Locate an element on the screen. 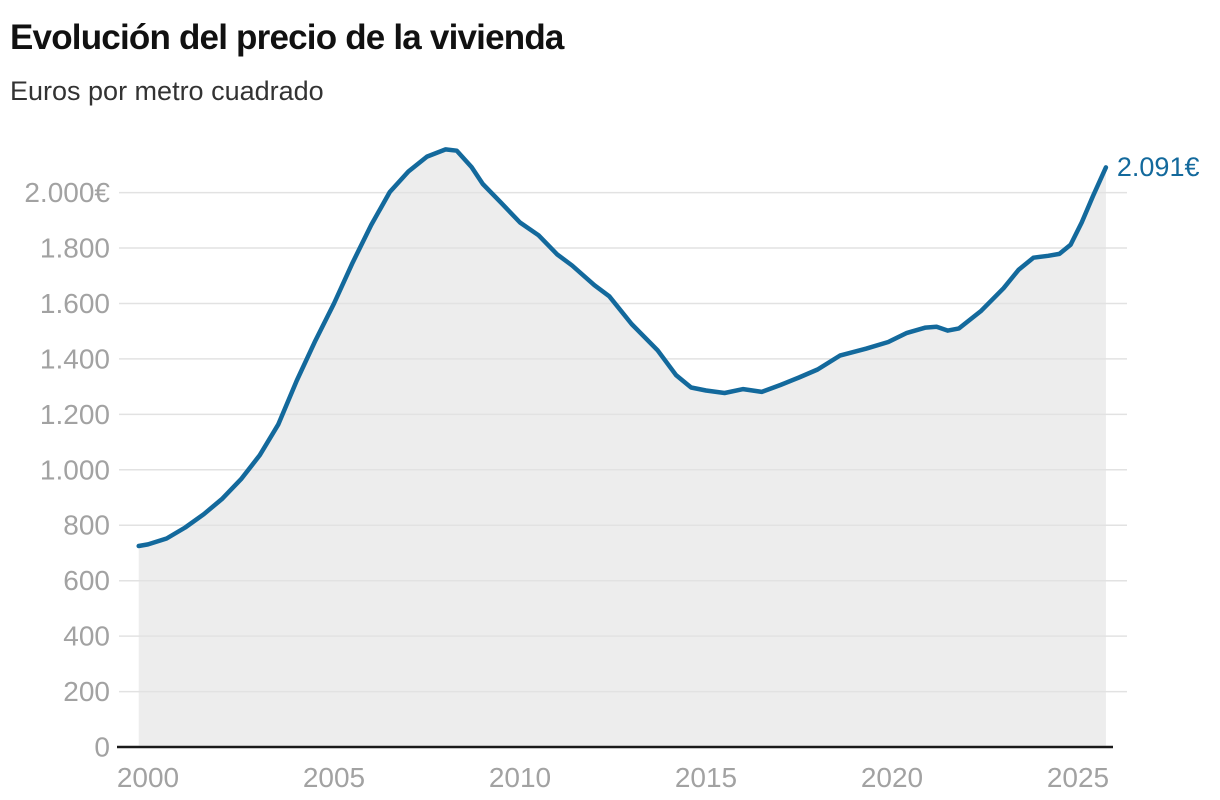 This screenshot has width=1220, height=800. y-tick-label-400: 400 is located at coordinates (86, 636).